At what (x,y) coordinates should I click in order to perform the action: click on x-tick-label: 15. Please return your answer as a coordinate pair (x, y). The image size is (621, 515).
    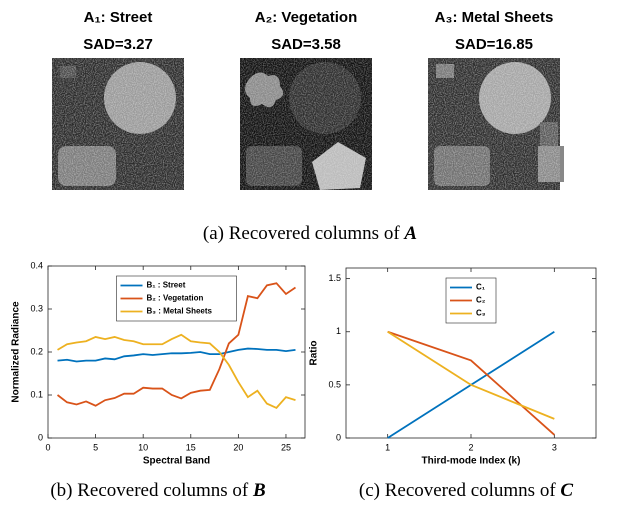
    Looking at the image, I should click on (191, 447).